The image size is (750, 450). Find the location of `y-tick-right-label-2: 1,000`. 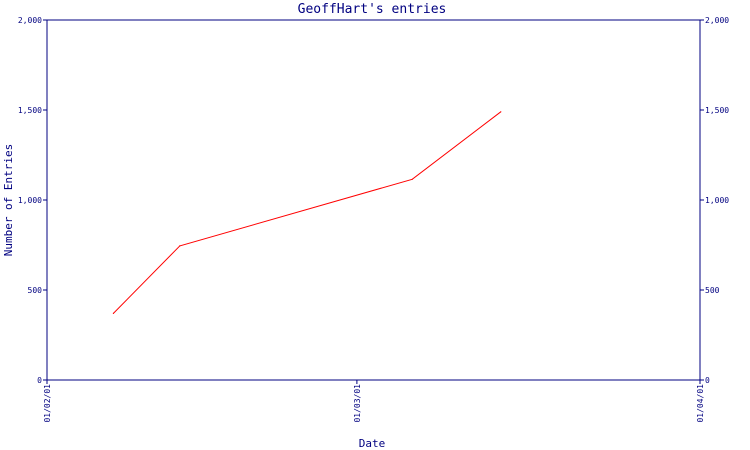

y-tick-right-label-2: 1,000 is located at coordinates (717, 200).